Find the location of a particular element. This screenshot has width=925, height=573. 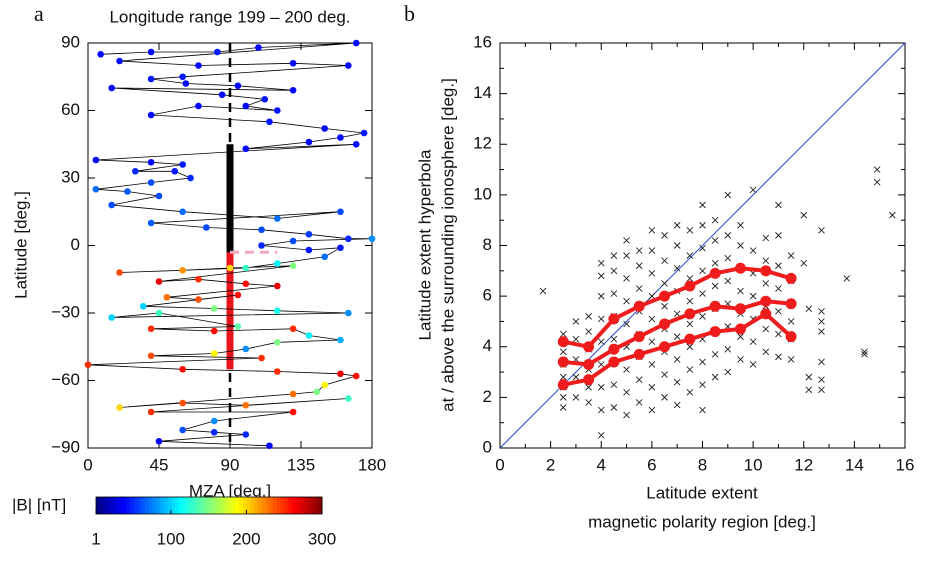

y-tick-label: 6 is located at coordinates (487, 295).